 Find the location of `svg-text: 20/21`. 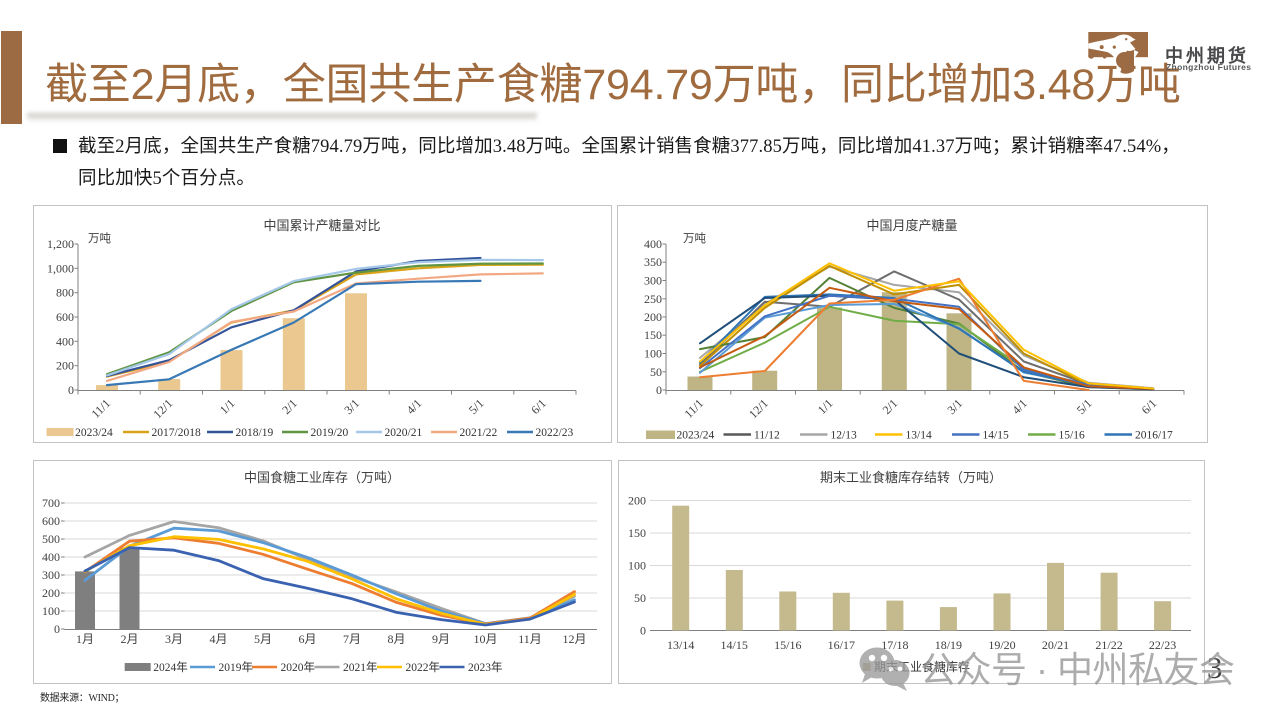

svg-text: 20/21 is located at coordinates (1055, 645).